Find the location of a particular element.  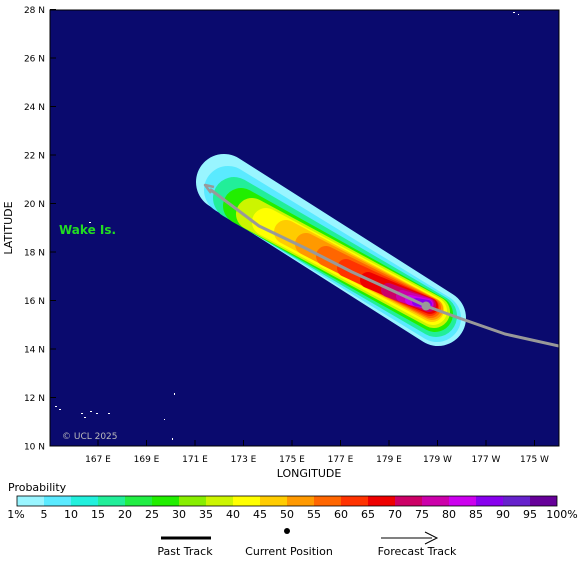

legend-label: 60 is located at coordinates (341, 514).